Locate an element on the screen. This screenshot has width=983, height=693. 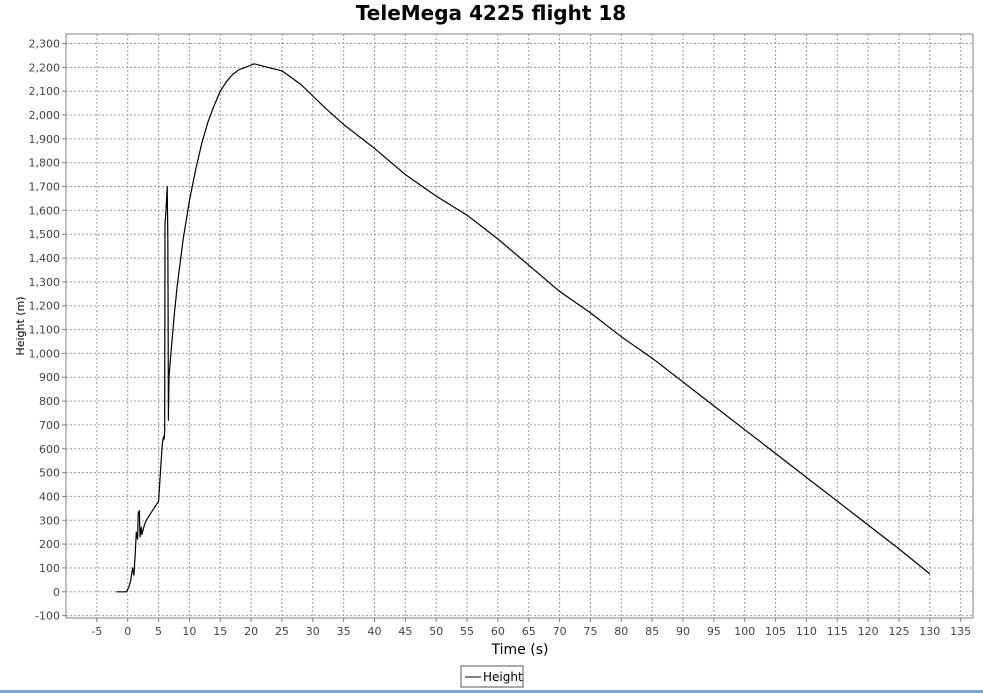
chart-title: TeleMega 4225 flight 18 is located at coordinates (491, 13).